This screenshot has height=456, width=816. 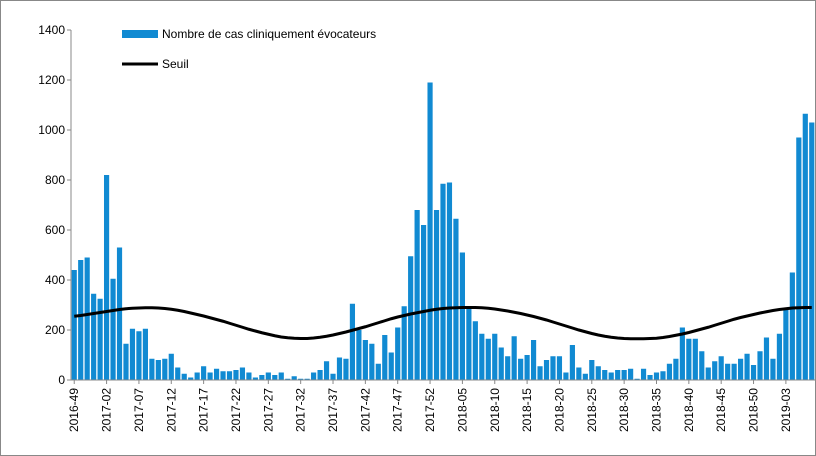 I want to click on x-tick-label: 2017-52, so click(x=430, y=410).